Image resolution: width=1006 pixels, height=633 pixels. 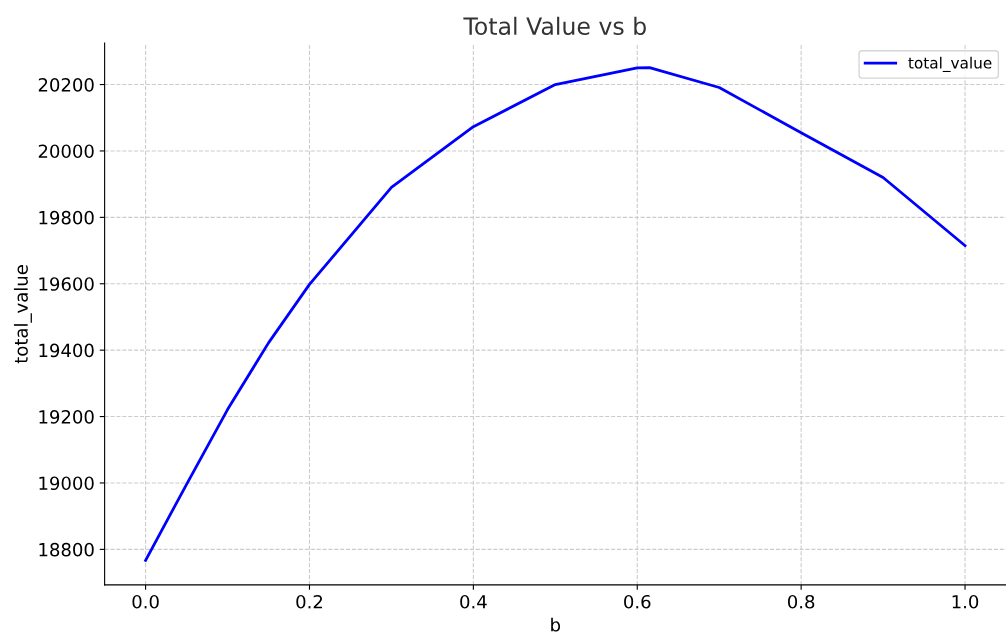 I want to click on y-tick-label: 19800, so click(x=66, y=217).